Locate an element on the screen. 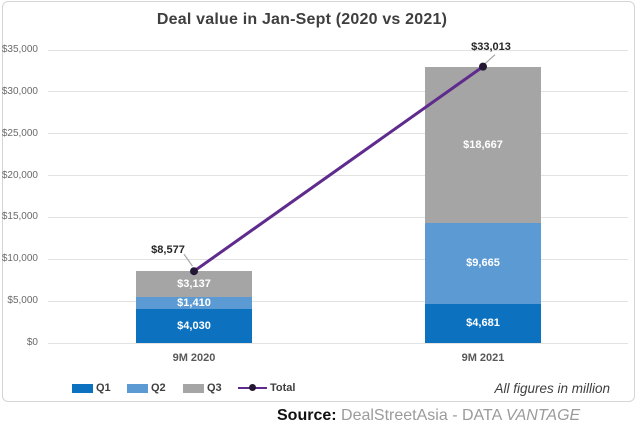 This screenshot has height=433, width=640. bar-segment-q2-9m-2020: $1,410 is located at coordinates (194, 303).